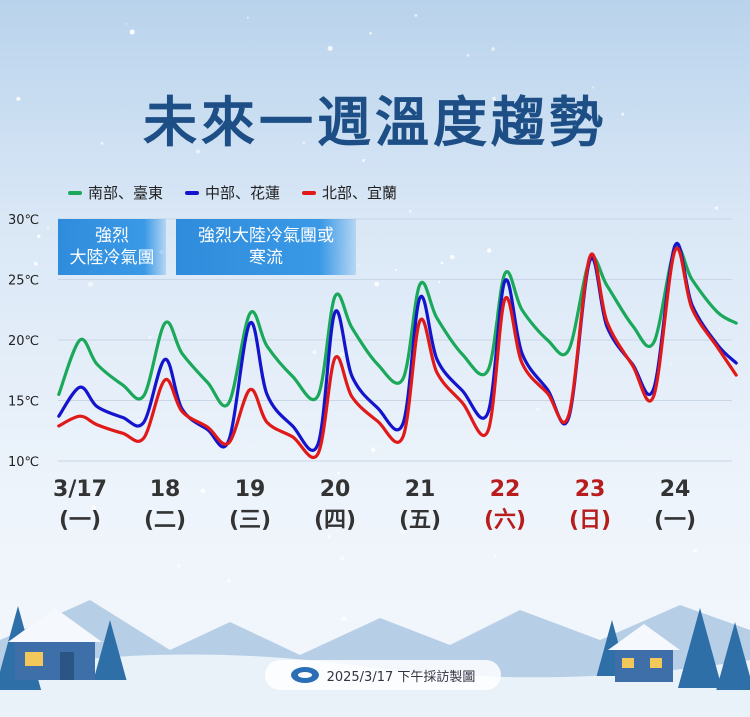 The width and height of the screenshot is (750, 717). Describe the element at coordinates (250, 520) in the screenshot. I see `x-tick-weekday: (三)` at that location.